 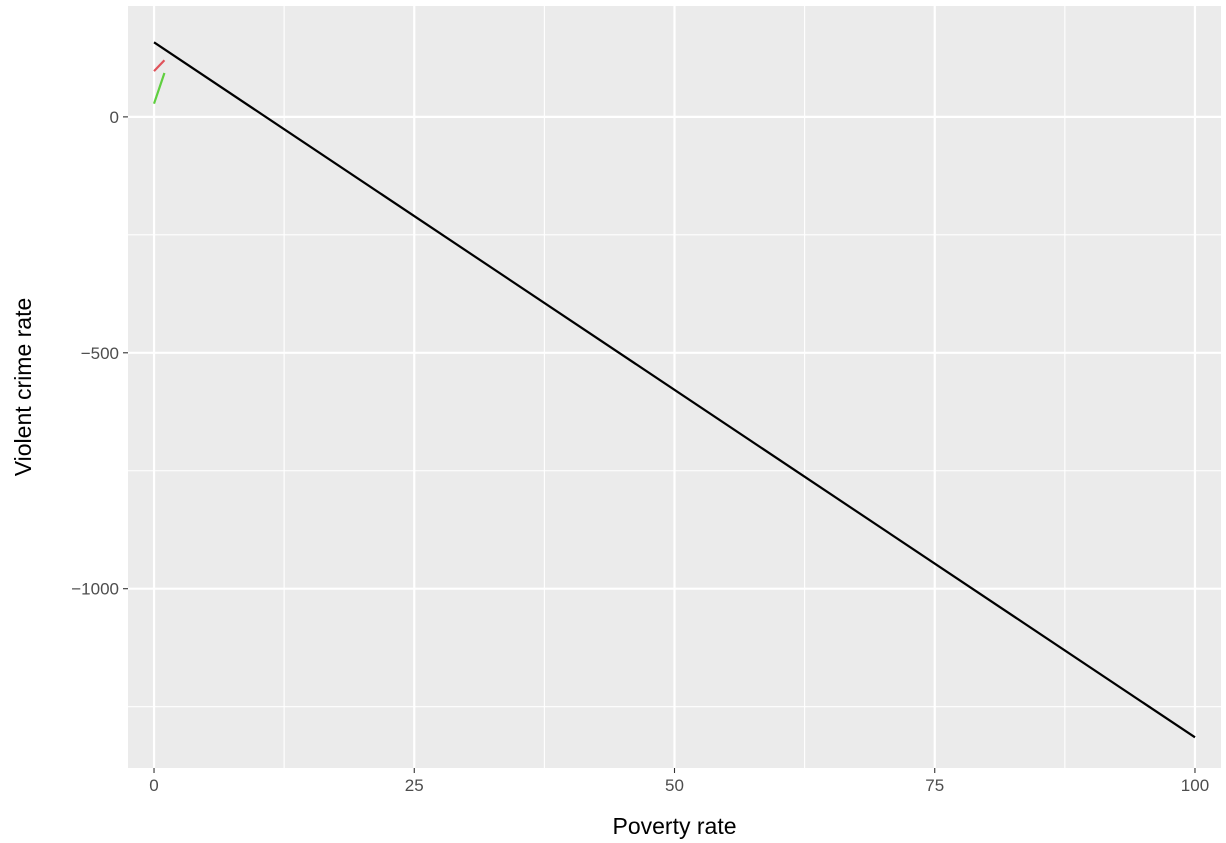 I want to click on y-axis: 0 −500 −1000, so click(x=99, y=353).